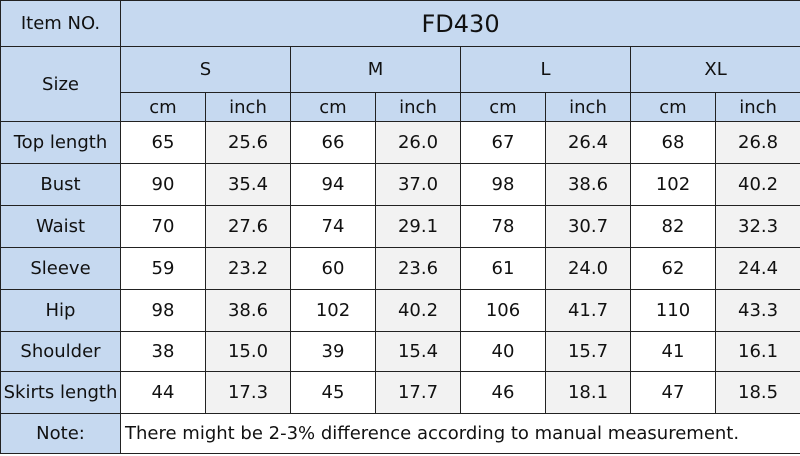 This screenshot has width=800, height=456. Describe the element at coordinates (163, 226) in the screenshot. I see `cell: 70` at that location.